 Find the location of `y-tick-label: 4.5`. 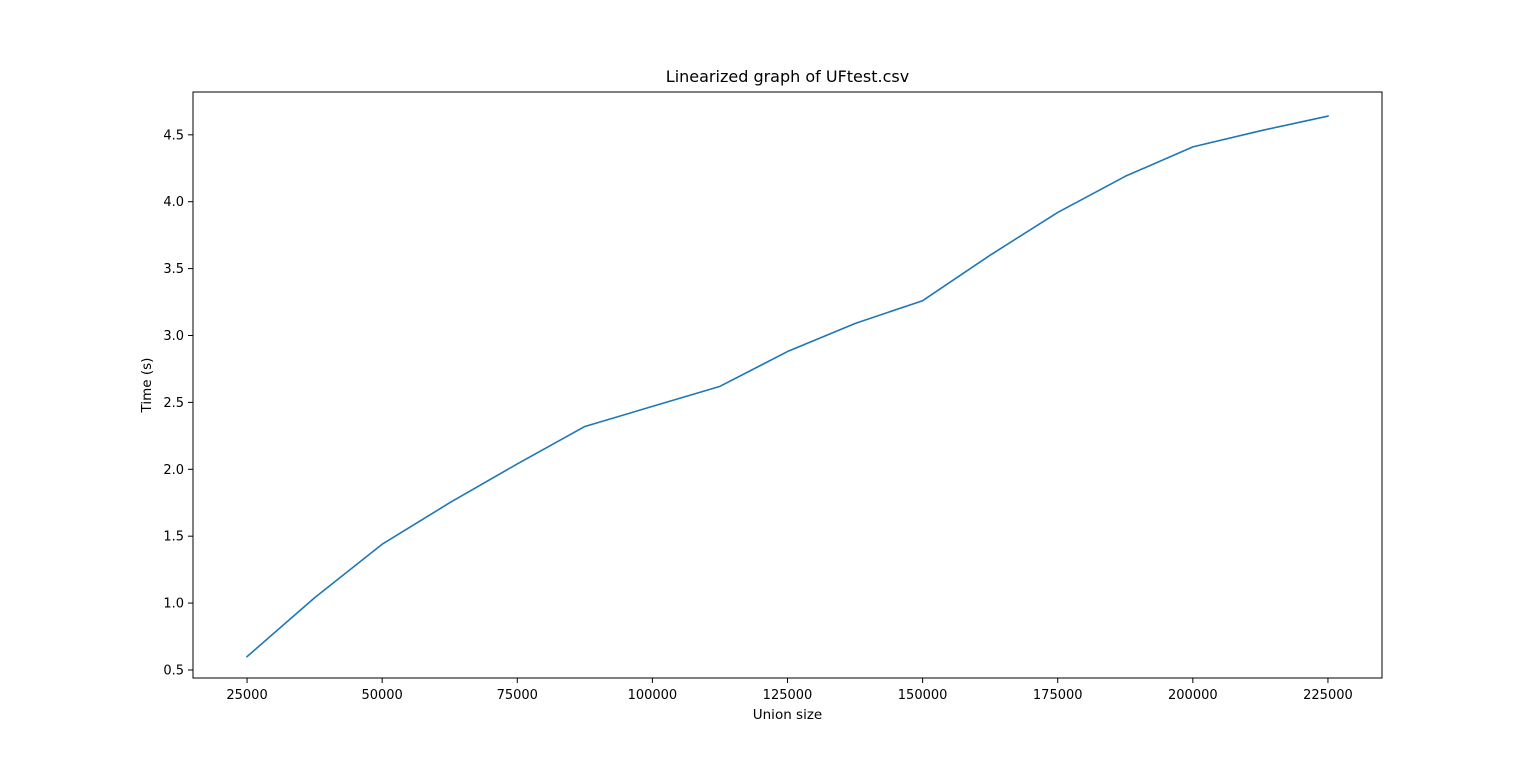

y-tick-label: 4.5 is located at coordinates (173, 135).